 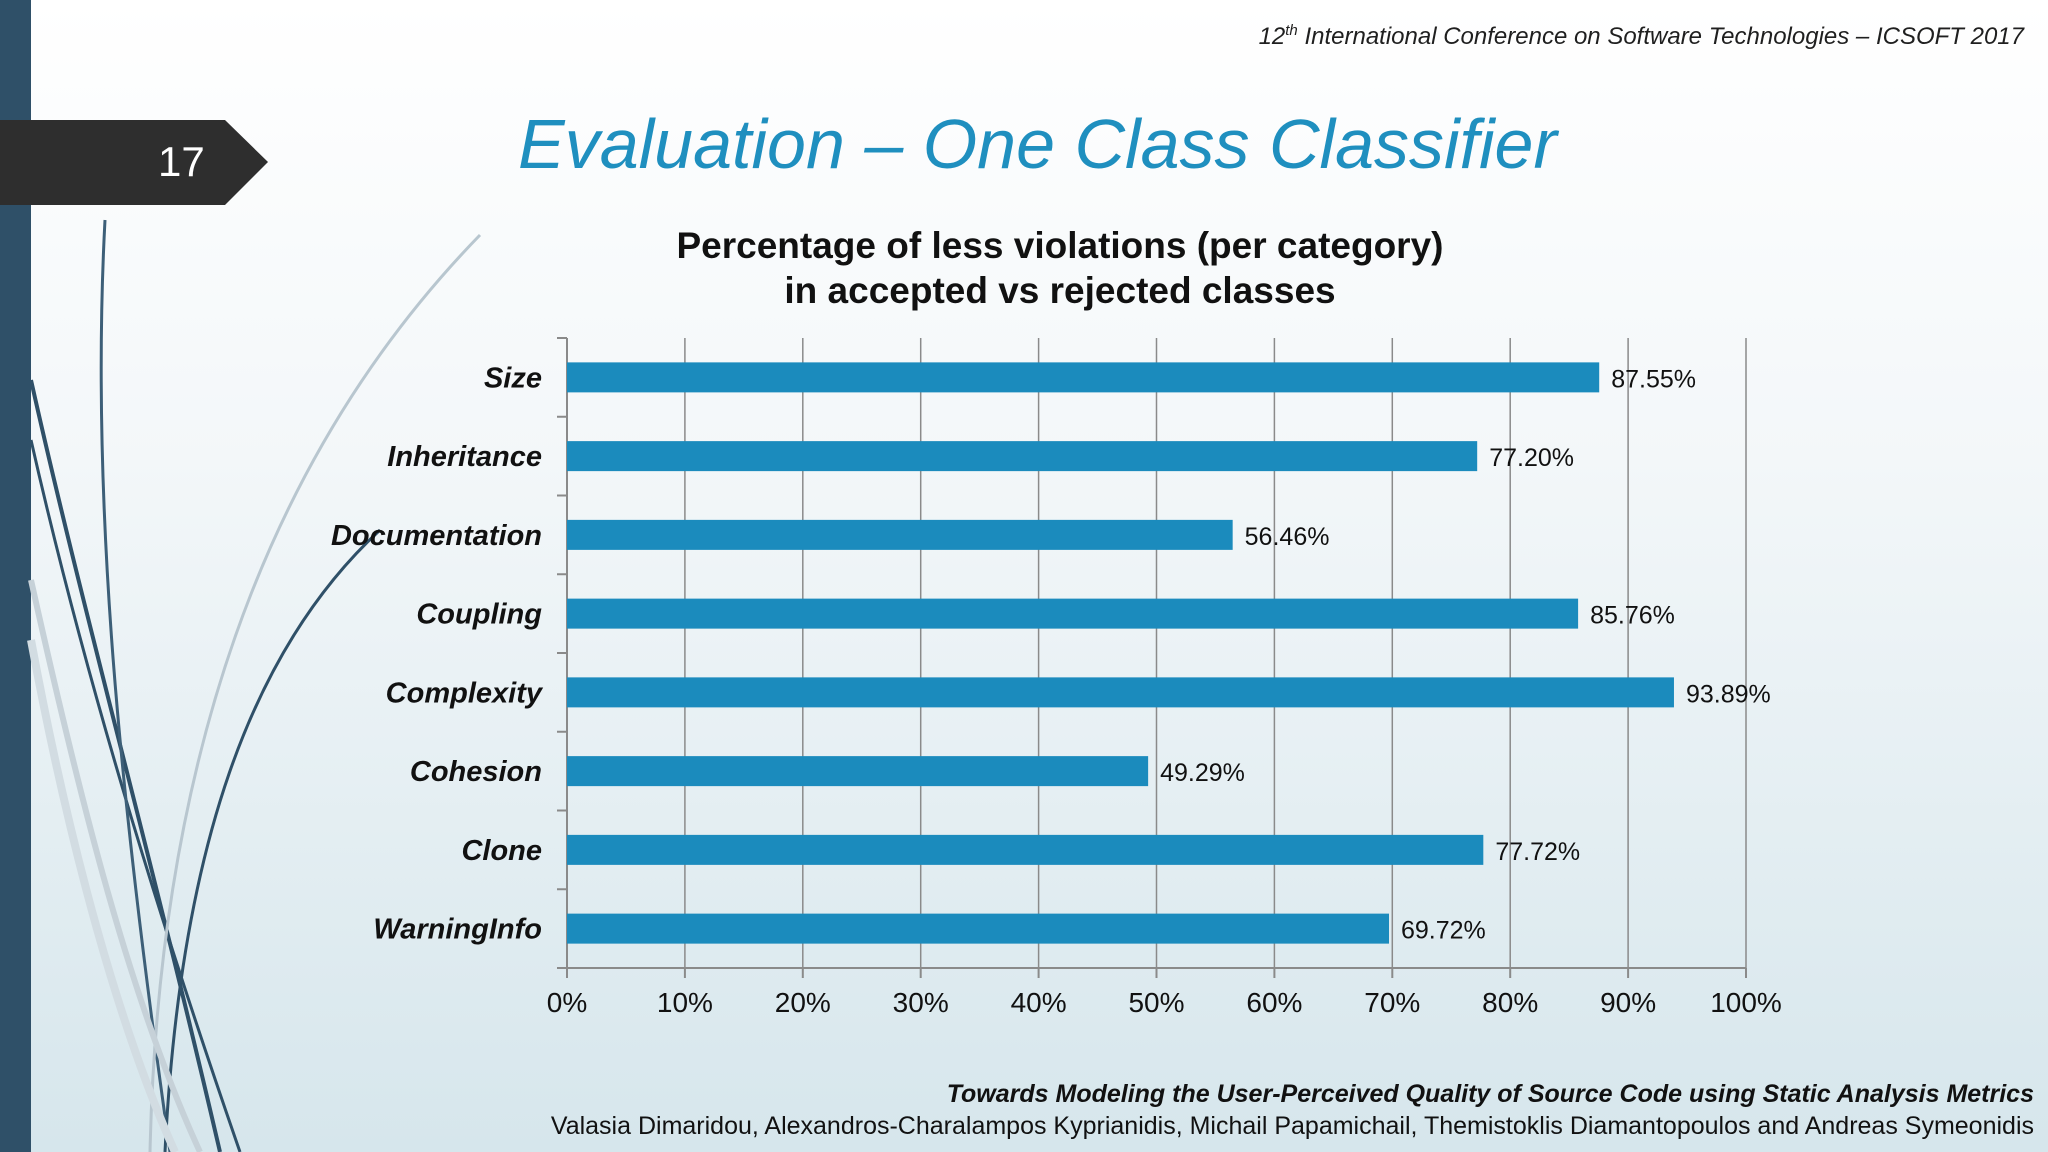 What do you see at coordinates (1037, 144) in the screenshot?
I see `slide-title: Evaluation – One Class Classifier` at bounding box center [1037, 144].